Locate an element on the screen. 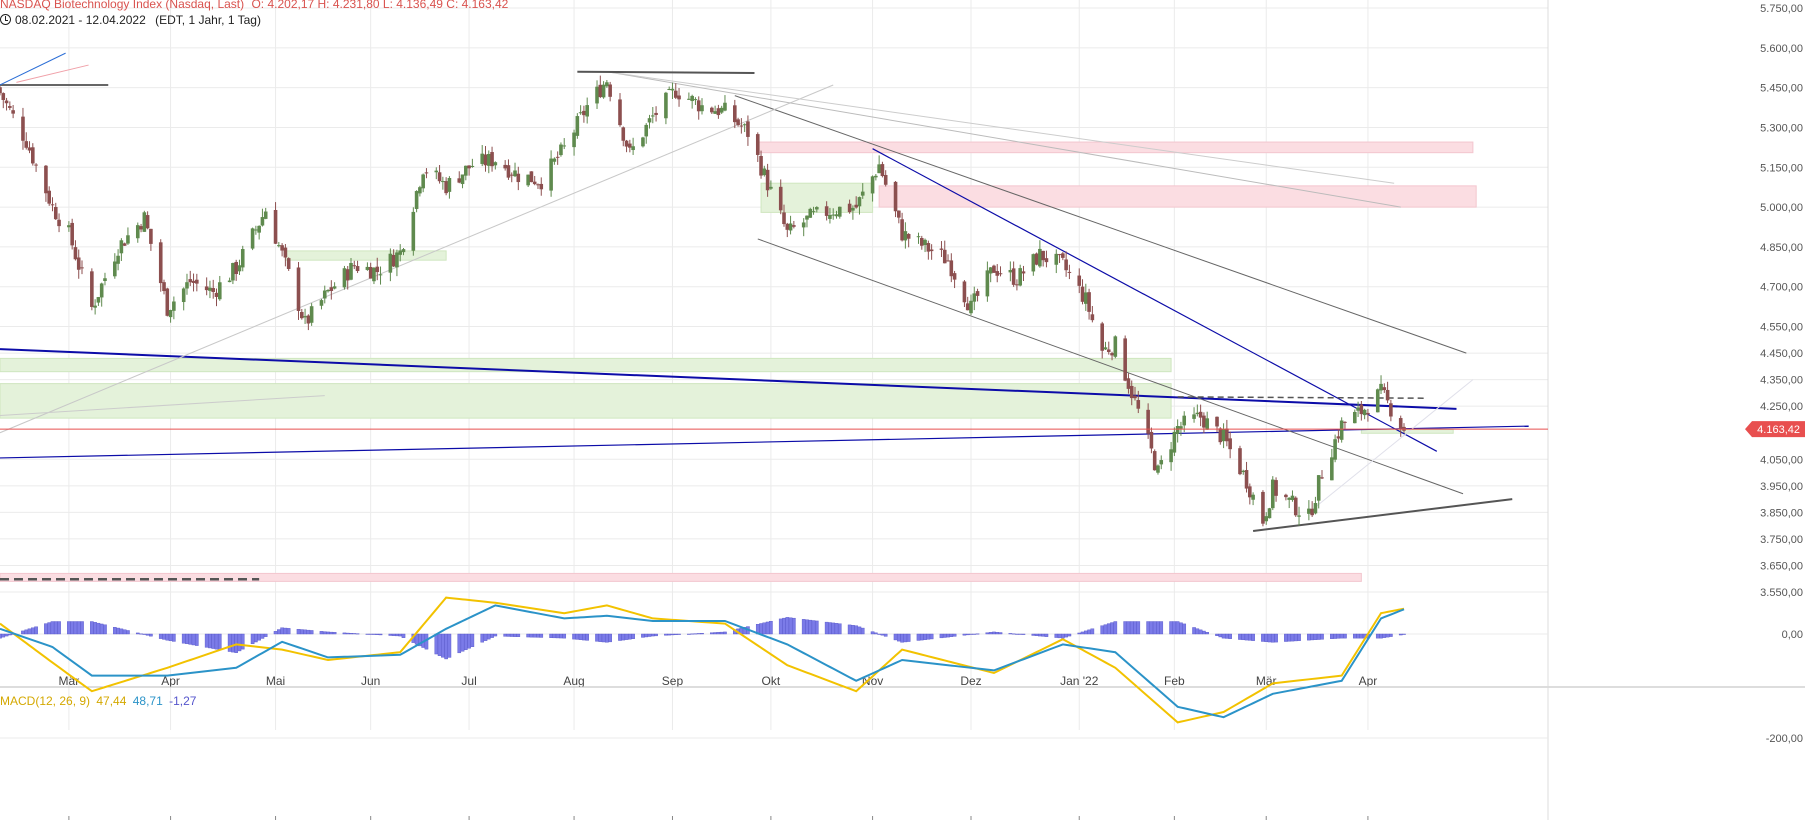  trendline-light is located at coordinates (1000, 127).